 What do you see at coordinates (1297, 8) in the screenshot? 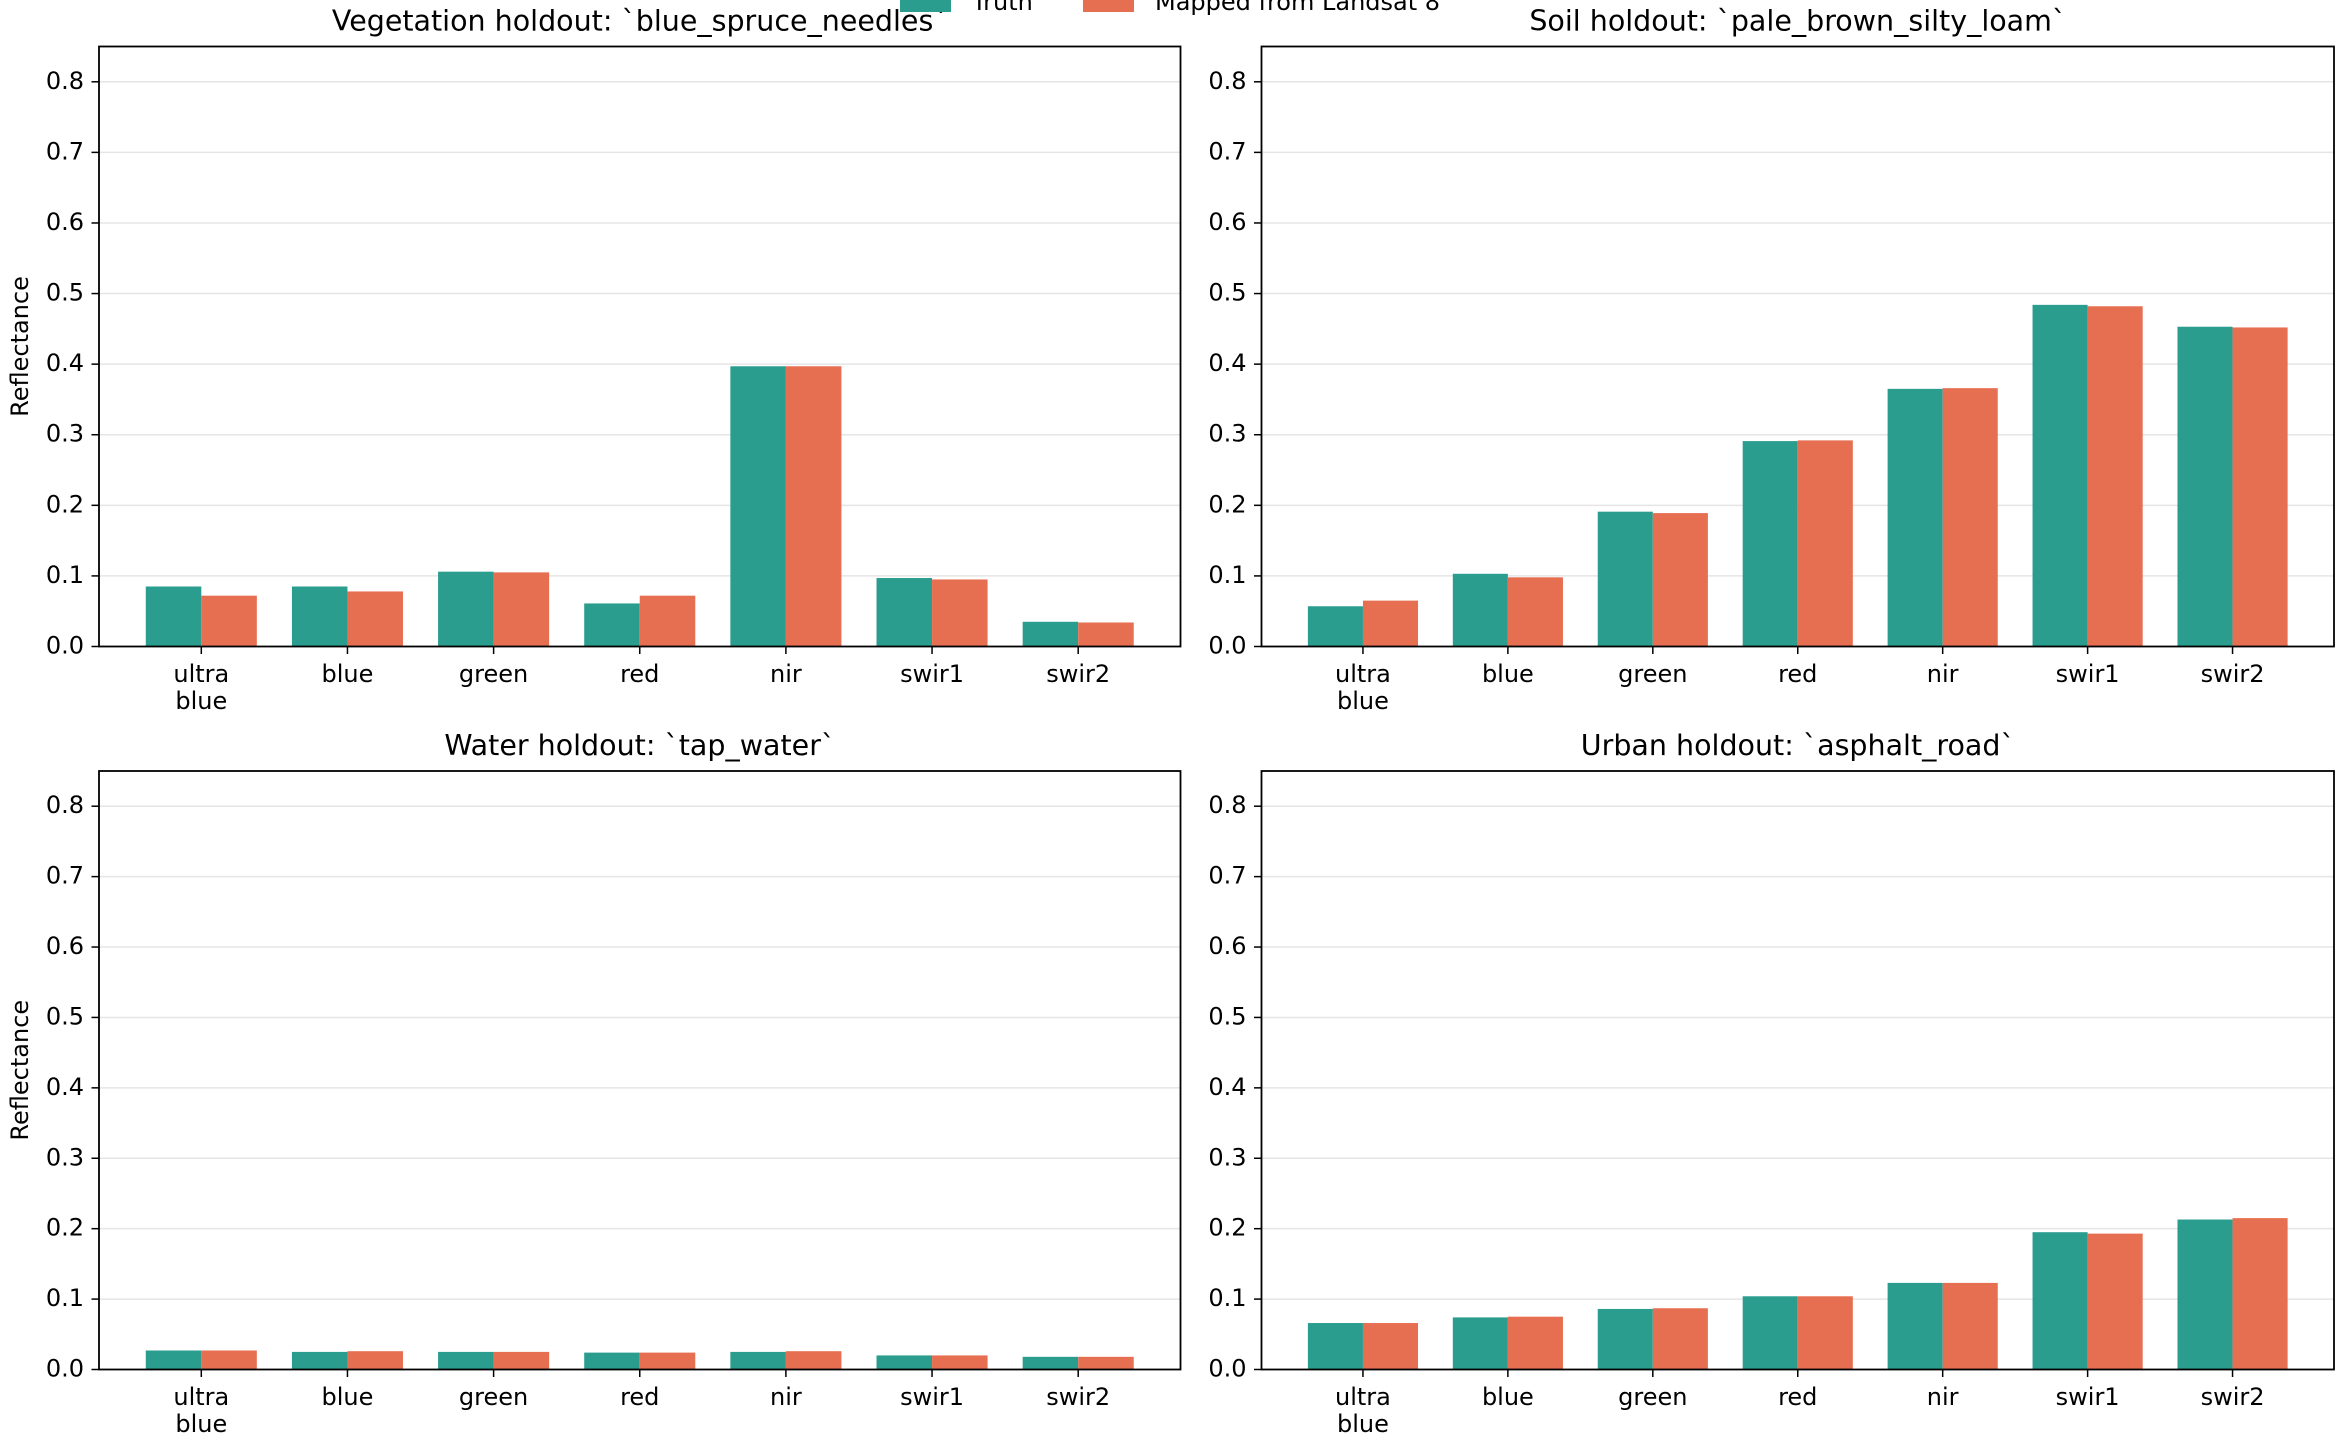
I see `legend-label: Mapped from Landsat 8` at bounding box center [1297, 8].